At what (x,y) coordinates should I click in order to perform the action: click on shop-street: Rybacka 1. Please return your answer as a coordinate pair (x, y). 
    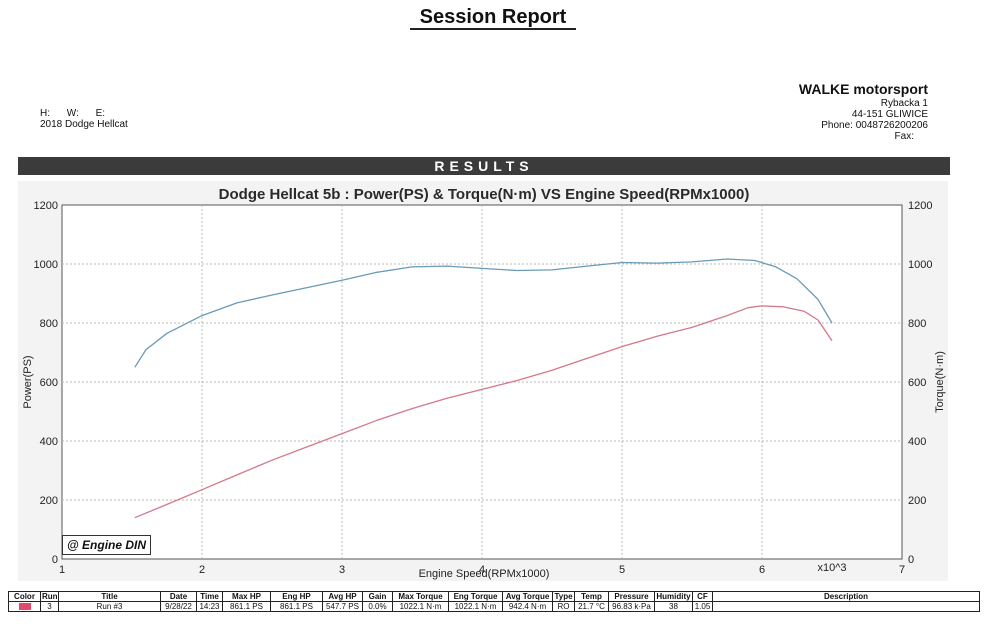
    Looking at the image, I should click on (904, 103).